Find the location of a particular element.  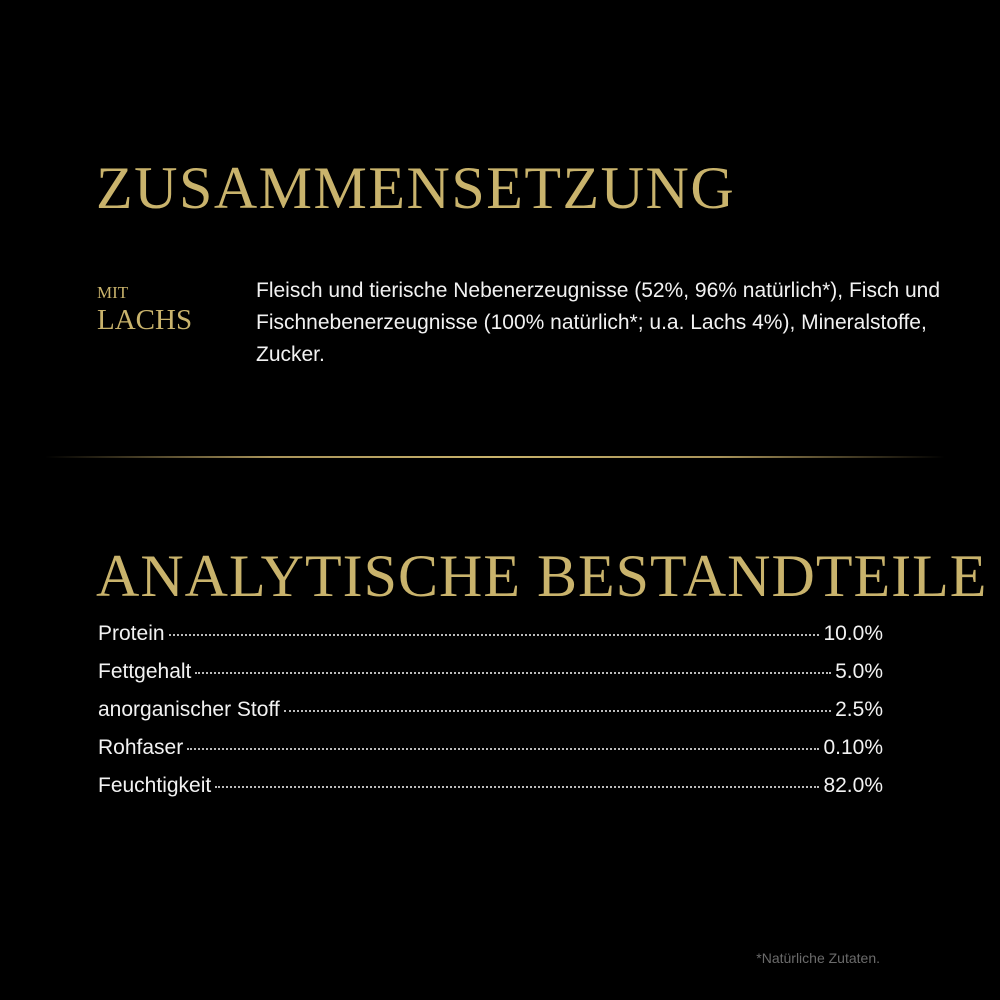

variant-name: LACHS is located at coordinates (145, 320).